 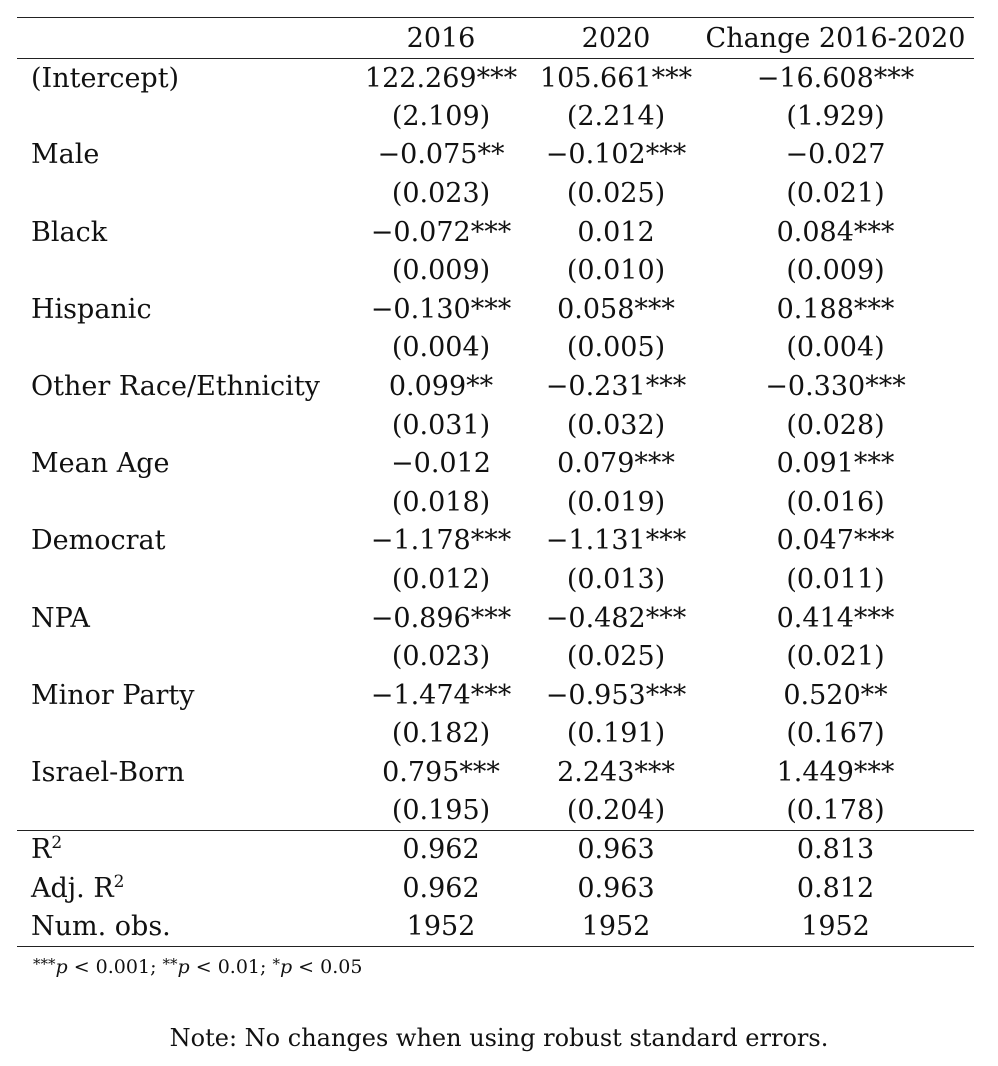 What do you see at coordinates (835, 772) in the screenshot?
I see `coef-cell: 1.449***` at bounding box center [835, 772].